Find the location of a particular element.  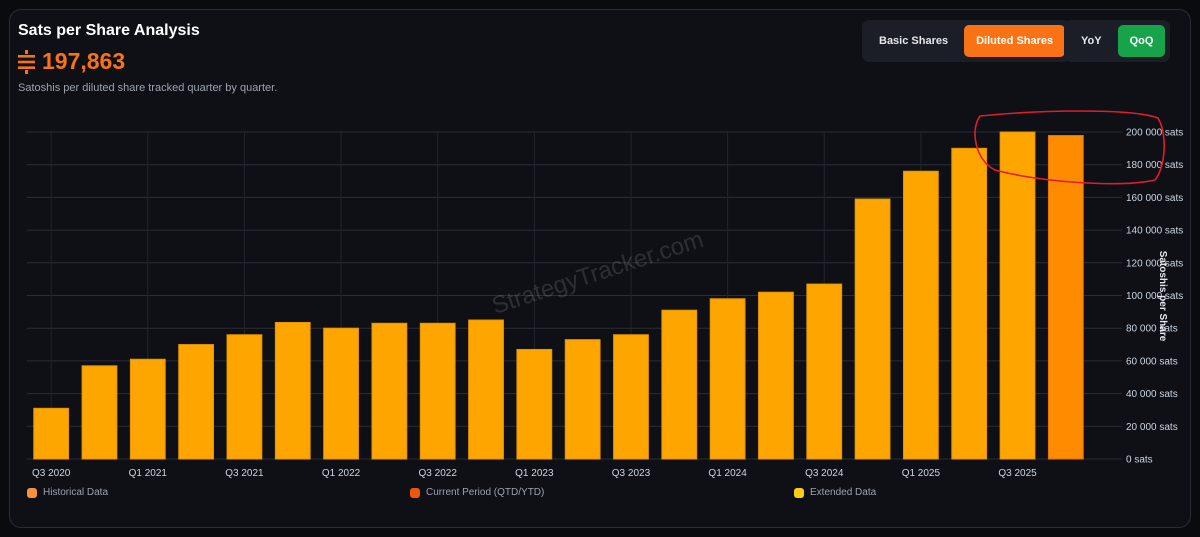

bar-q3-2022 is located at coordinates (437, 391).